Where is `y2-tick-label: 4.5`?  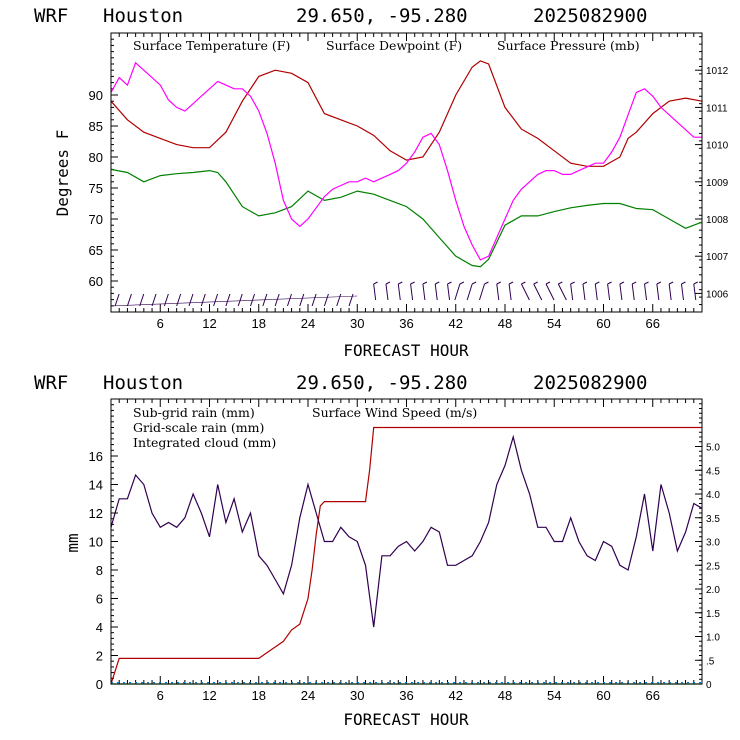
y2-tick-label: 4.5 is located at coordinates (713, 471).